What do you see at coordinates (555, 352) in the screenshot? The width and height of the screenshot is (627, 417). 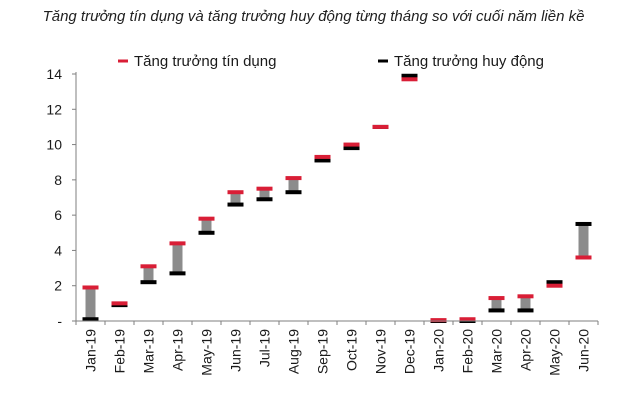 I see `x-tick-label: May-20` at bounding box center [555, 352].